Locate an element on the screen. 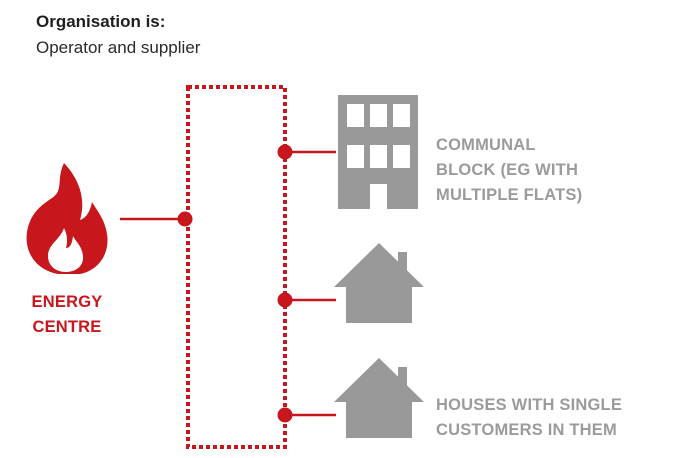 The height and width of the screenshot is (458, 675). distribution-loop is located at coordinates (236, 267).